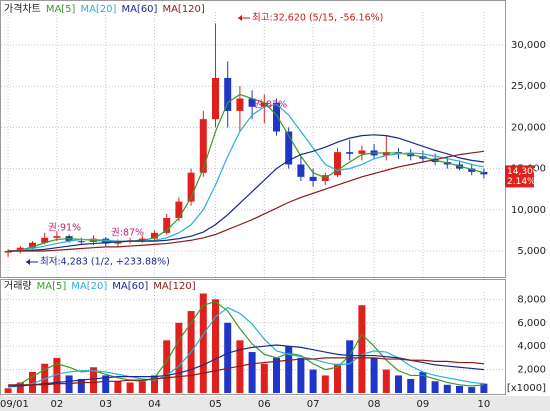 This screenshot has height=411, width=550. Describe the element at coordinates (264, 404) in the screenshot. I see `x-tick-label: 06` at that location.